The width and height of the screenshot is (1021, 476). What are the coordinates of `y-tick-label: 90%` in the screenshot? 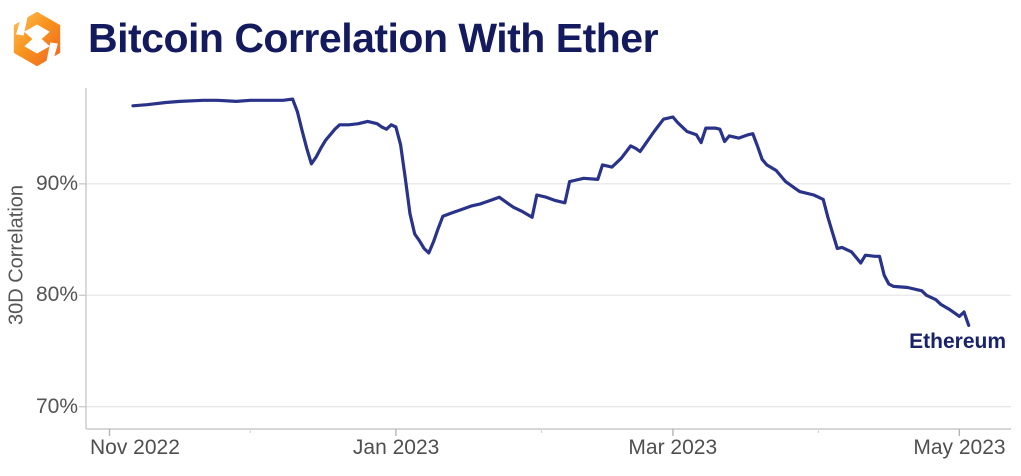 It's located at (56, 183).